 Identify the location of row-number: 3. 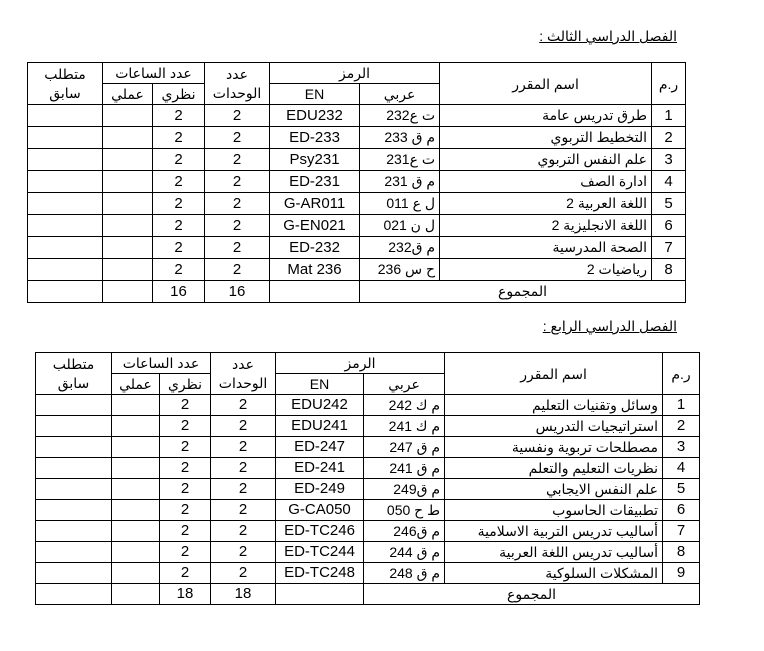
(681, 447).